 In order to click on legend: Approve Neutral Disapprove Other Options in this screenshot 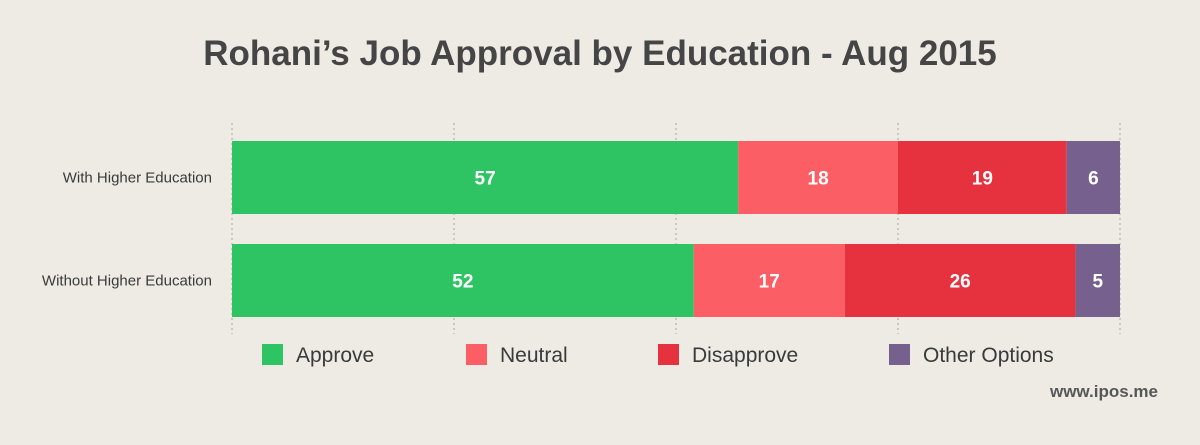, I will do `click(658, 355)`.